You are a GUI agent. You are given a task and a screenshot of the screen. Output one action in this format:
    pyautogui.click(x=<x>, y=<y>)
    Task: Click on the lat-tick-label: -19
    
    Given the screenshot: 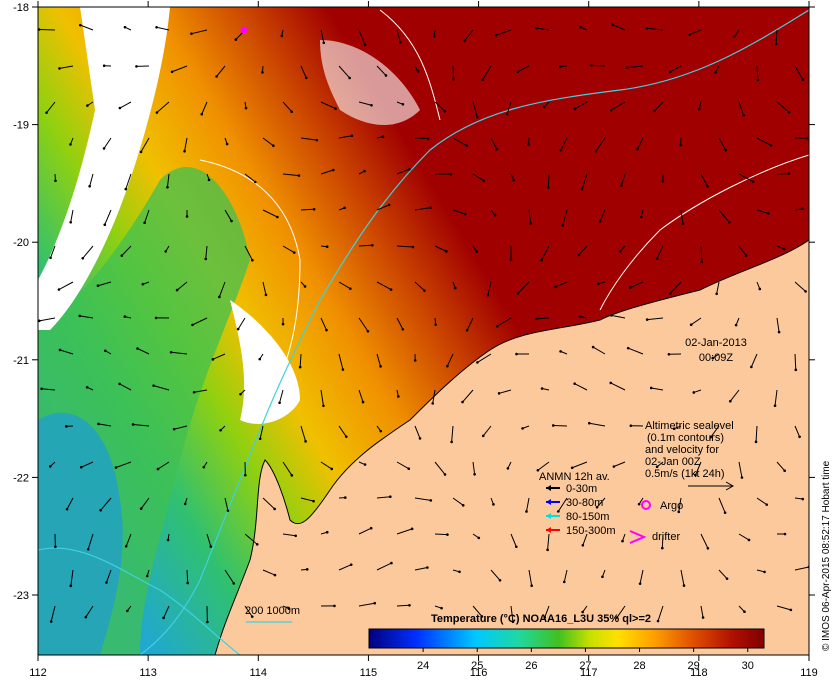 What is the action you would take?
    pyautogui.click(x=21, y=126)
    